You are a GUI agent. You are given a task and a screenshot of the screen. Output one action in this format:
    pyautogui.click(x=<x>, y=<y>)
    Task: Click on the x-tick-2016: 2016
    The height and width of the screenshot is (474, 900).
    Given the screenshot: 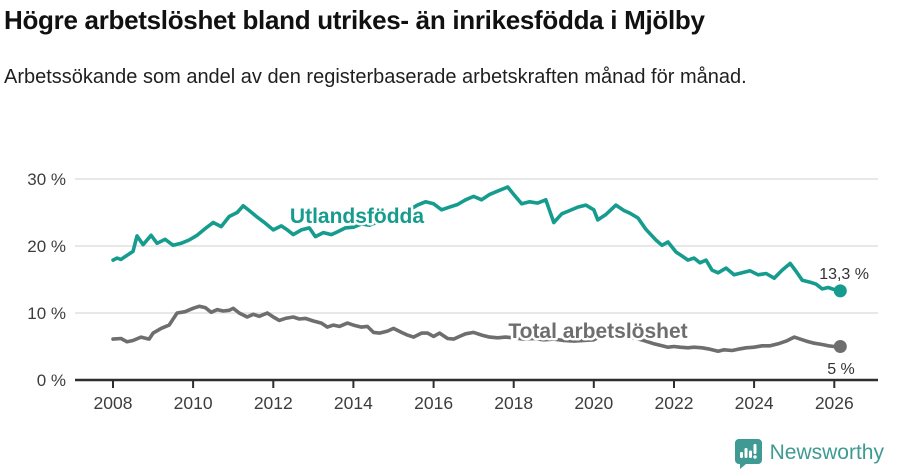 What is the action you would take?
    pyautogui.click(x=433, y=403)
    